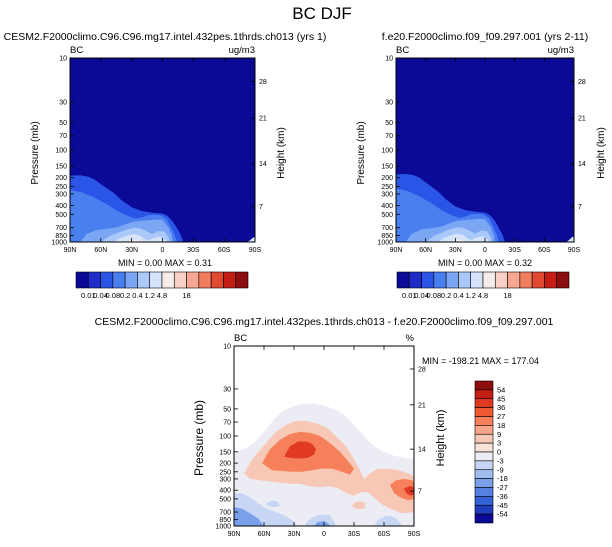 This screenshot has height=547, width=612. What do you see at coordinates (240, 338) in the screenshot?
I see `panel-diff-corner-label: BC` at bounding box center [240, 338].